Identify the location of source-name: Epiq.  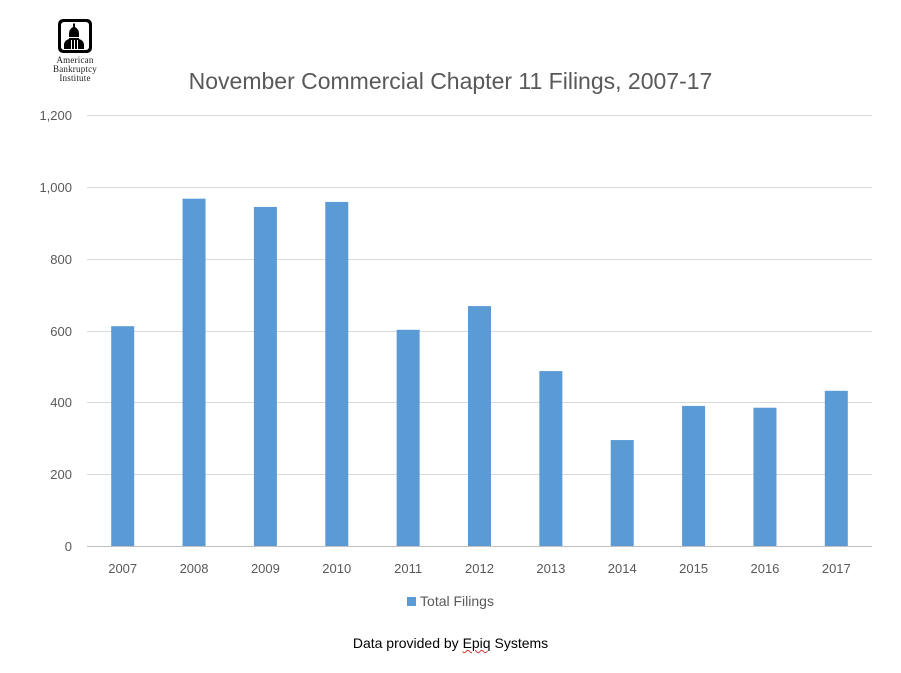
(476, 643).